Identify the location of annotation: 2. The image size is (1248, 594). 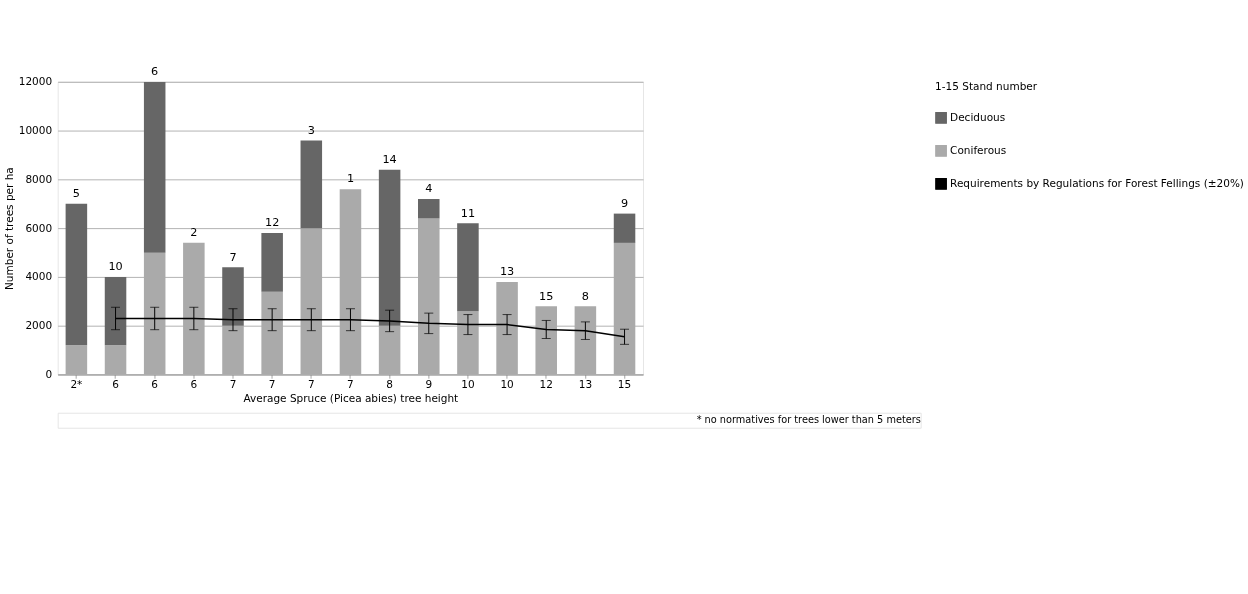
(194, 233).